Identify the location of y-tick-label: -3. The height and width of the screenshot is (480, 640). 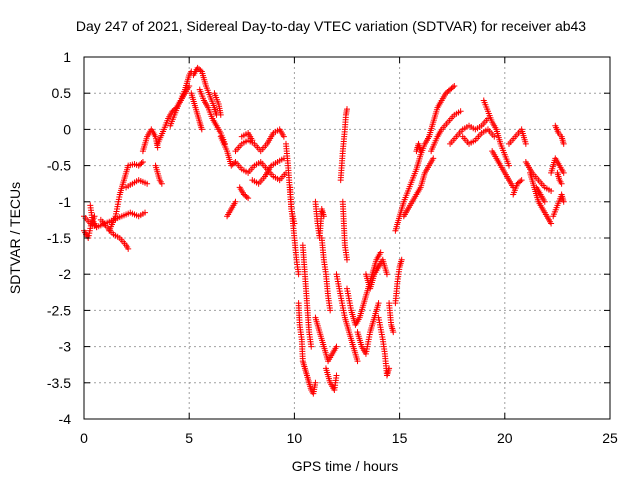
(65, 347).